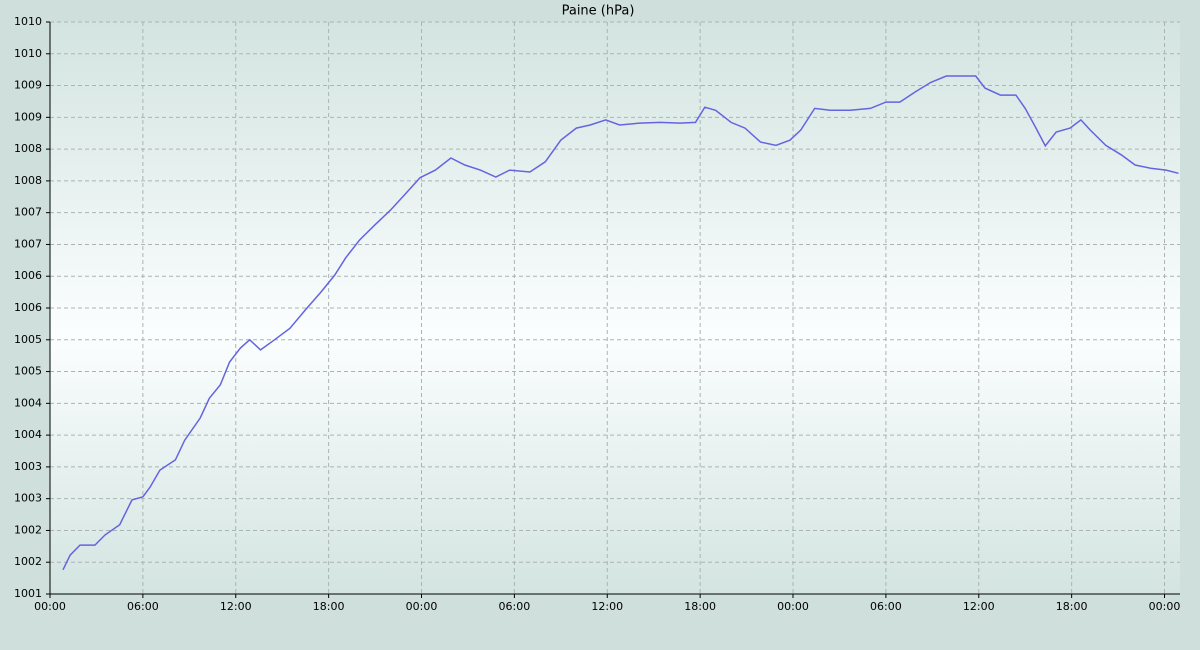 This screenshot has height=650, width=1200. I want to click on chart-title: Paine (hPa), so click(598, 11).